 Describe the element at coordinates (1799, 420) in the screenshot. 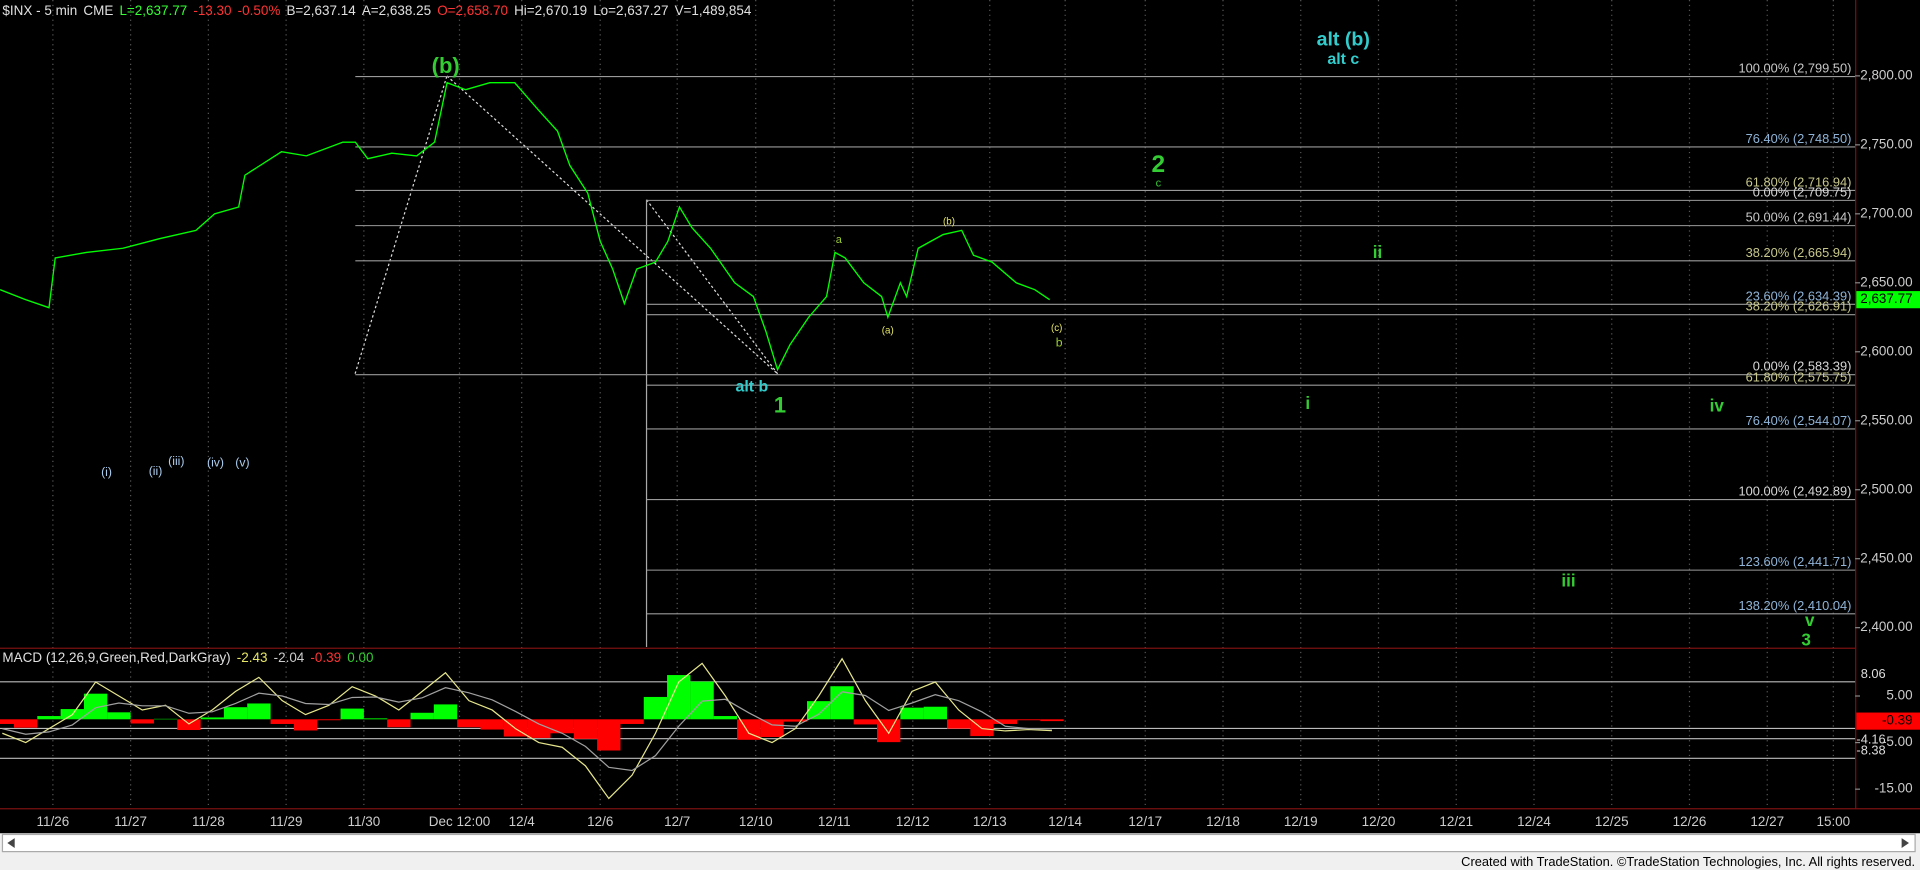

I see `fib-label: 76.40% (2,544.07)` at that location.